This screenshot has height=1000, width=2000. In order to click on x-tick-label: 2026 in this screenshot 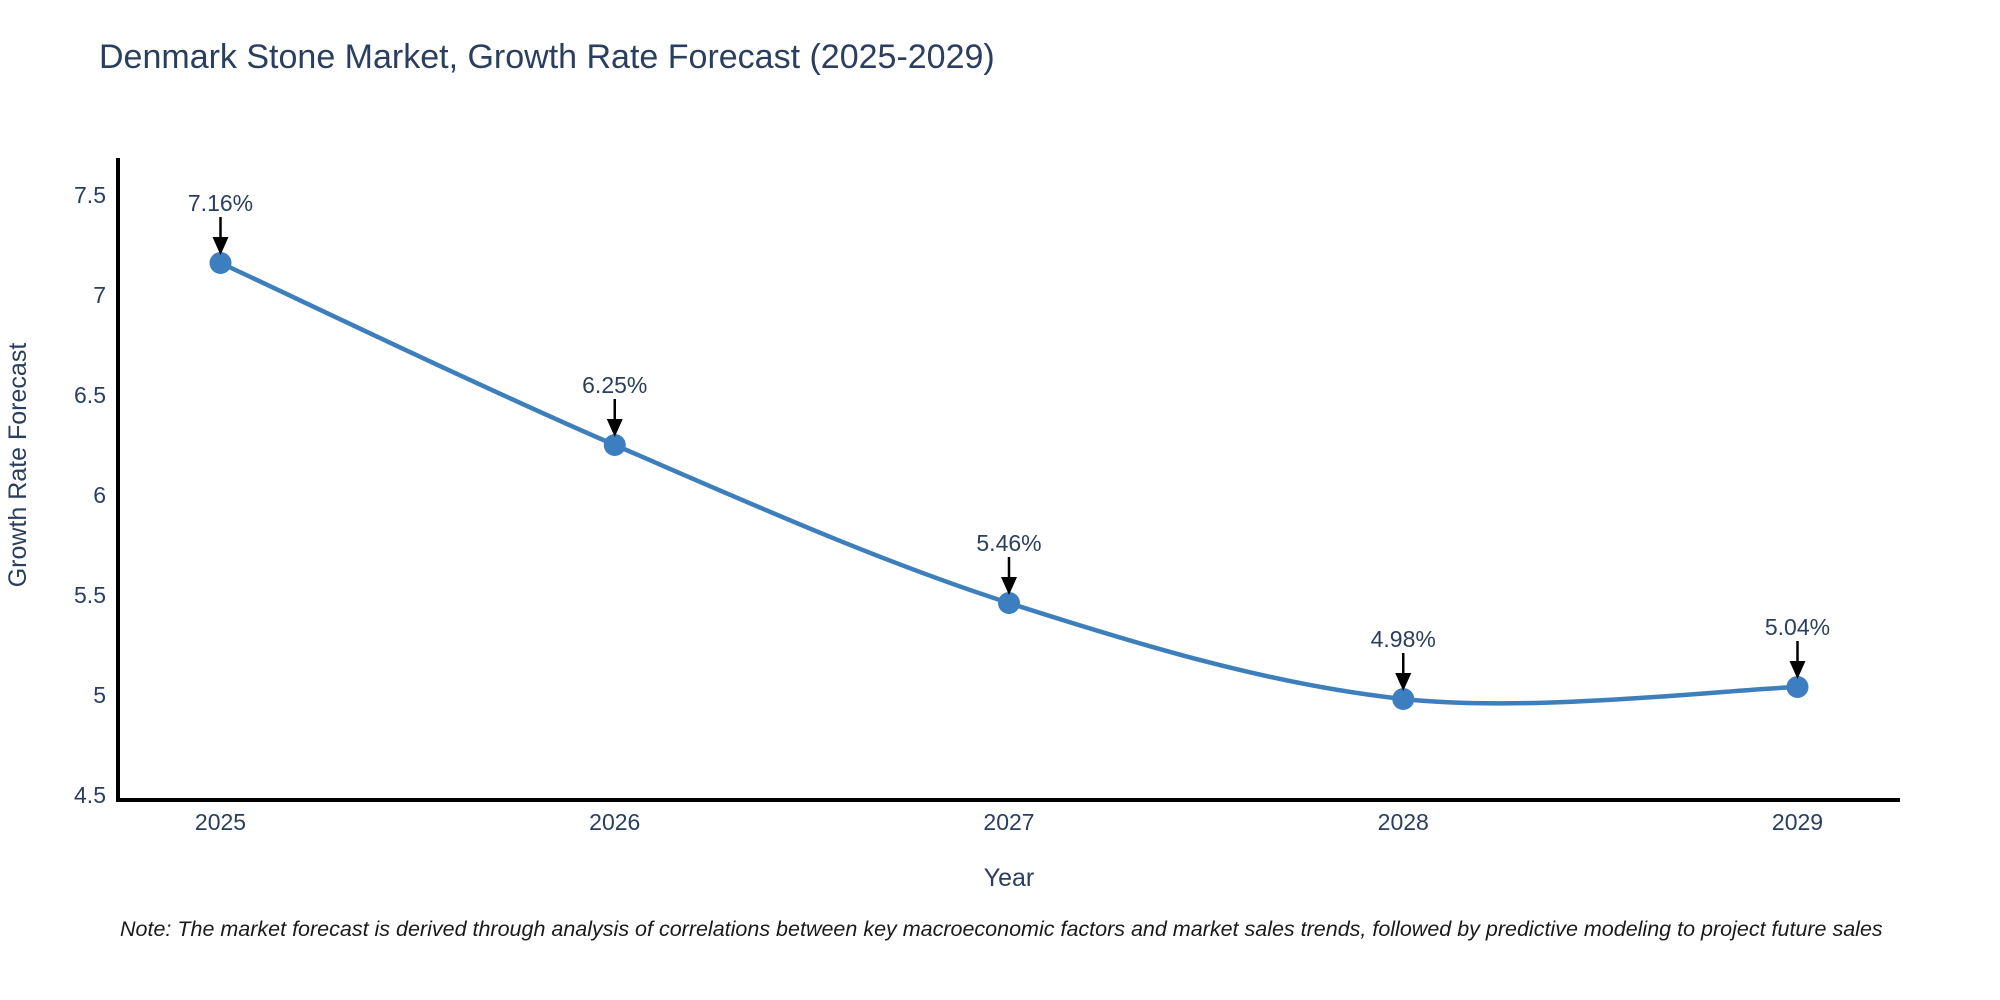, I will do `click(614, 822)`.